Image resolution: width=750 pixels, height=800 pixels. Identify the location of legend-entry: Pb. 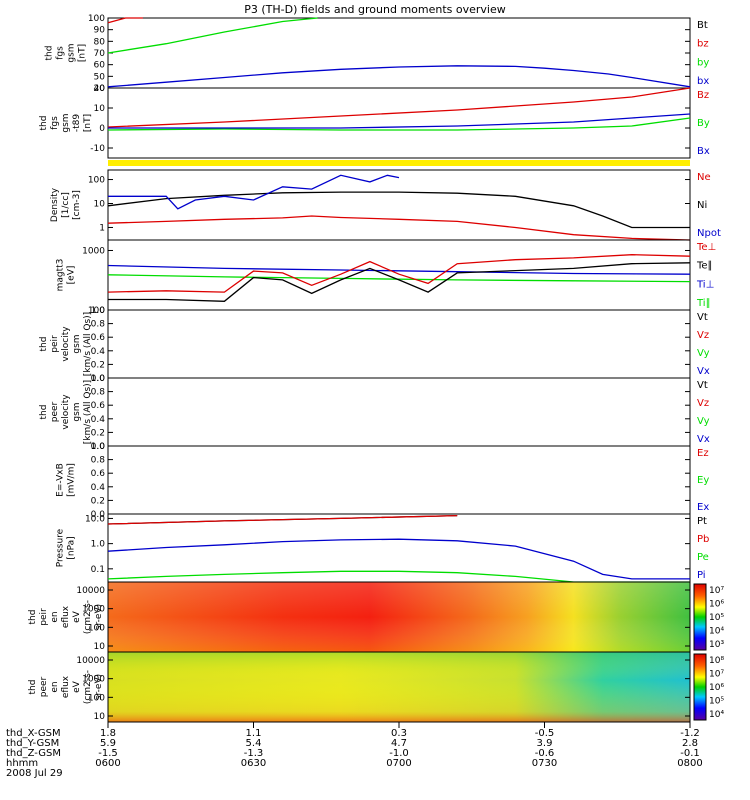
(703, 539).